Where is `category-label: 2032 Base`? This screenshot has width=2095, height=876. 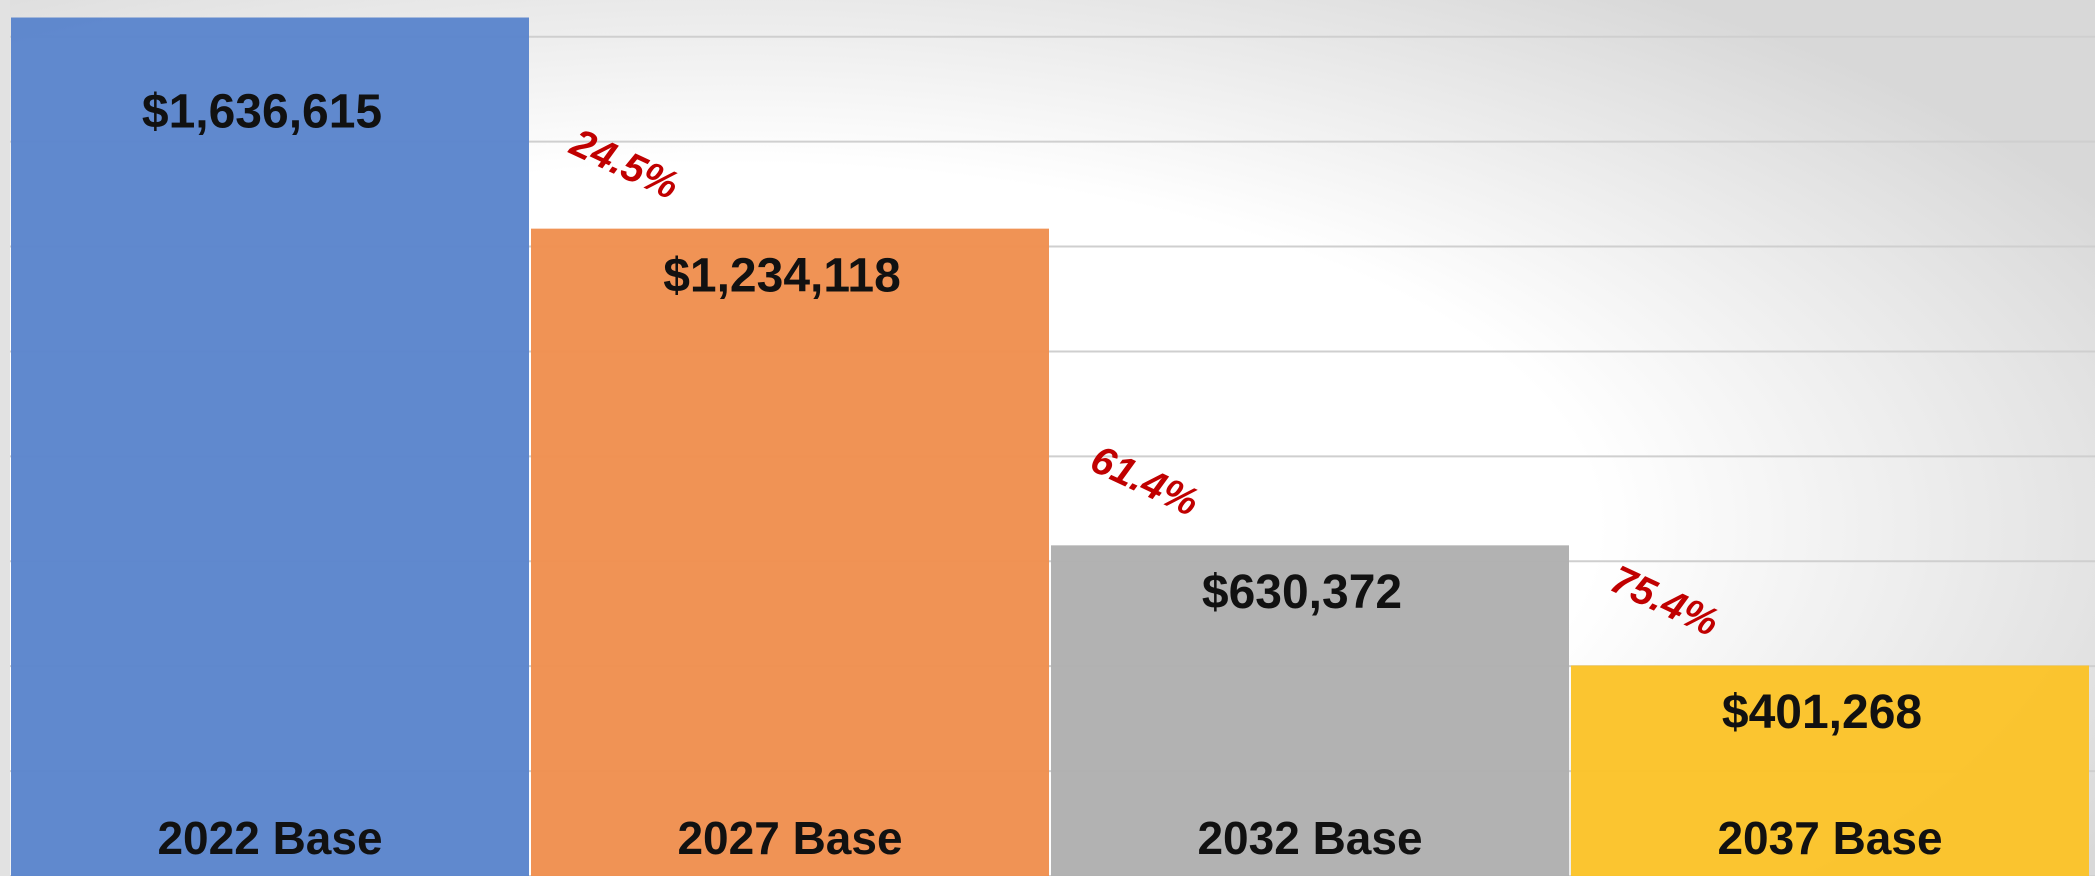 category-label: 2032 Base is located at coordinates (1309, 838).